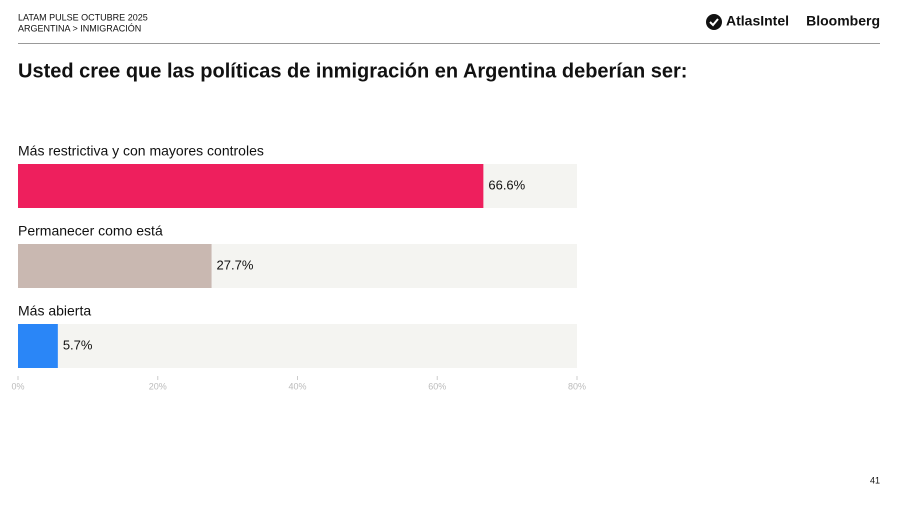 The height and width of the screenshot is (506, 900). Describe the element at coordinates (843, 21) in the screenshot. I see `bloomberg-logo: Bloomberg` at that location.